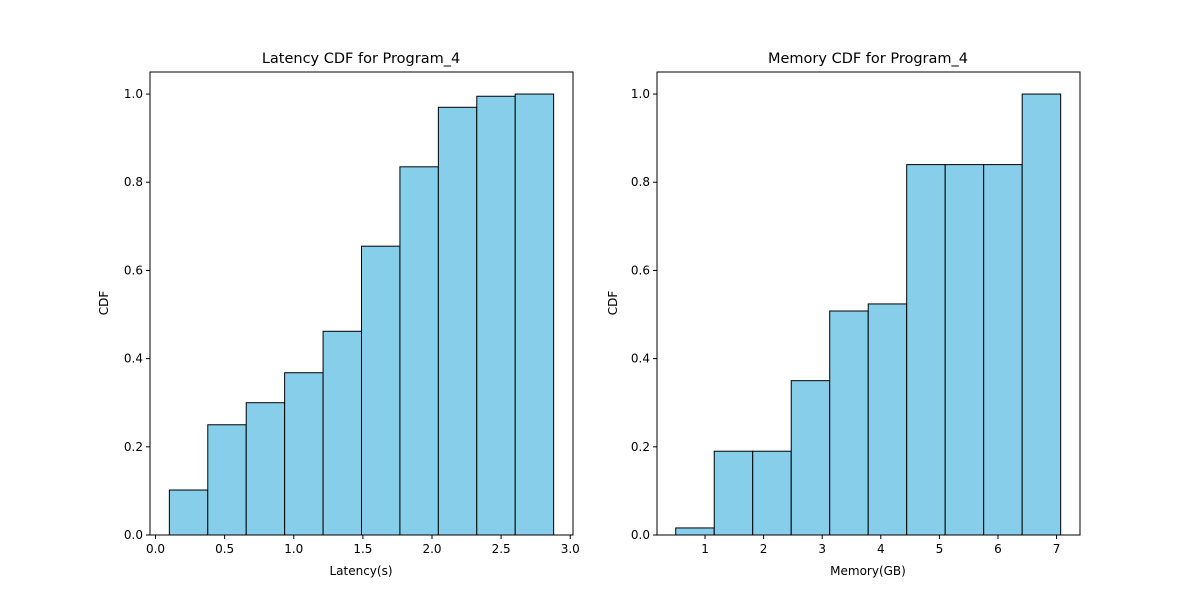  I want to click on latency-y-ticks: 0.0 0.2 0.4 0.6 0.8 1.0, so click(137, 314).